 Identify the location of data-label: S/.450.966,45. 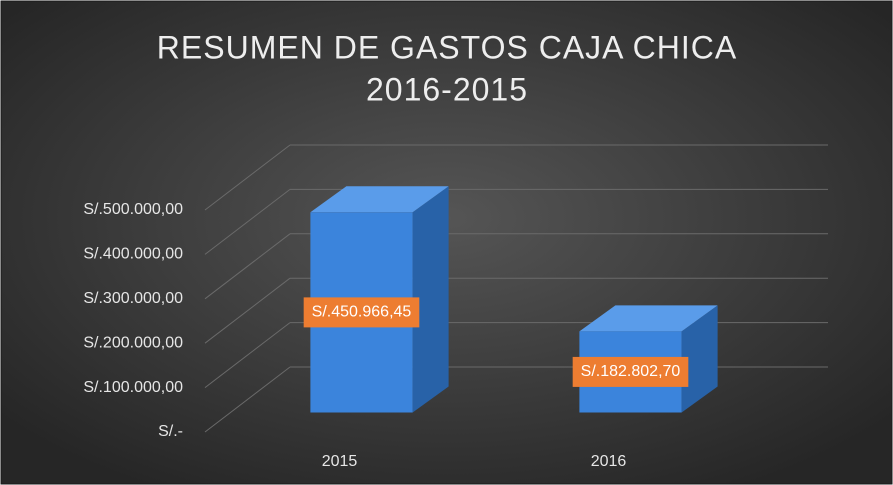
(362, 312).